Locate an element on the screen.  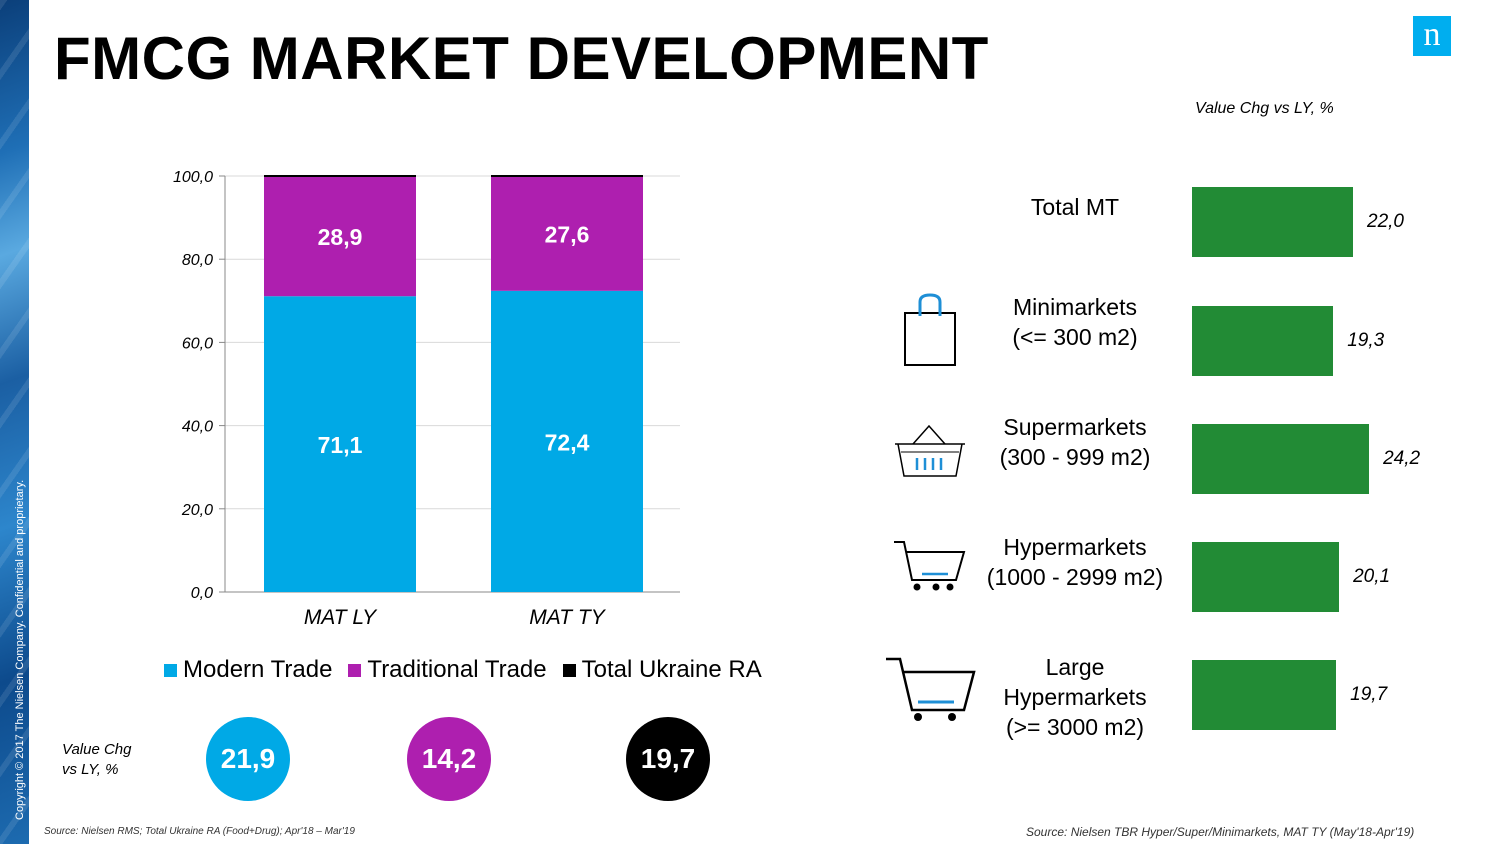
bubble-modern-trade: 21,9 is located at coordinates (248, 759).